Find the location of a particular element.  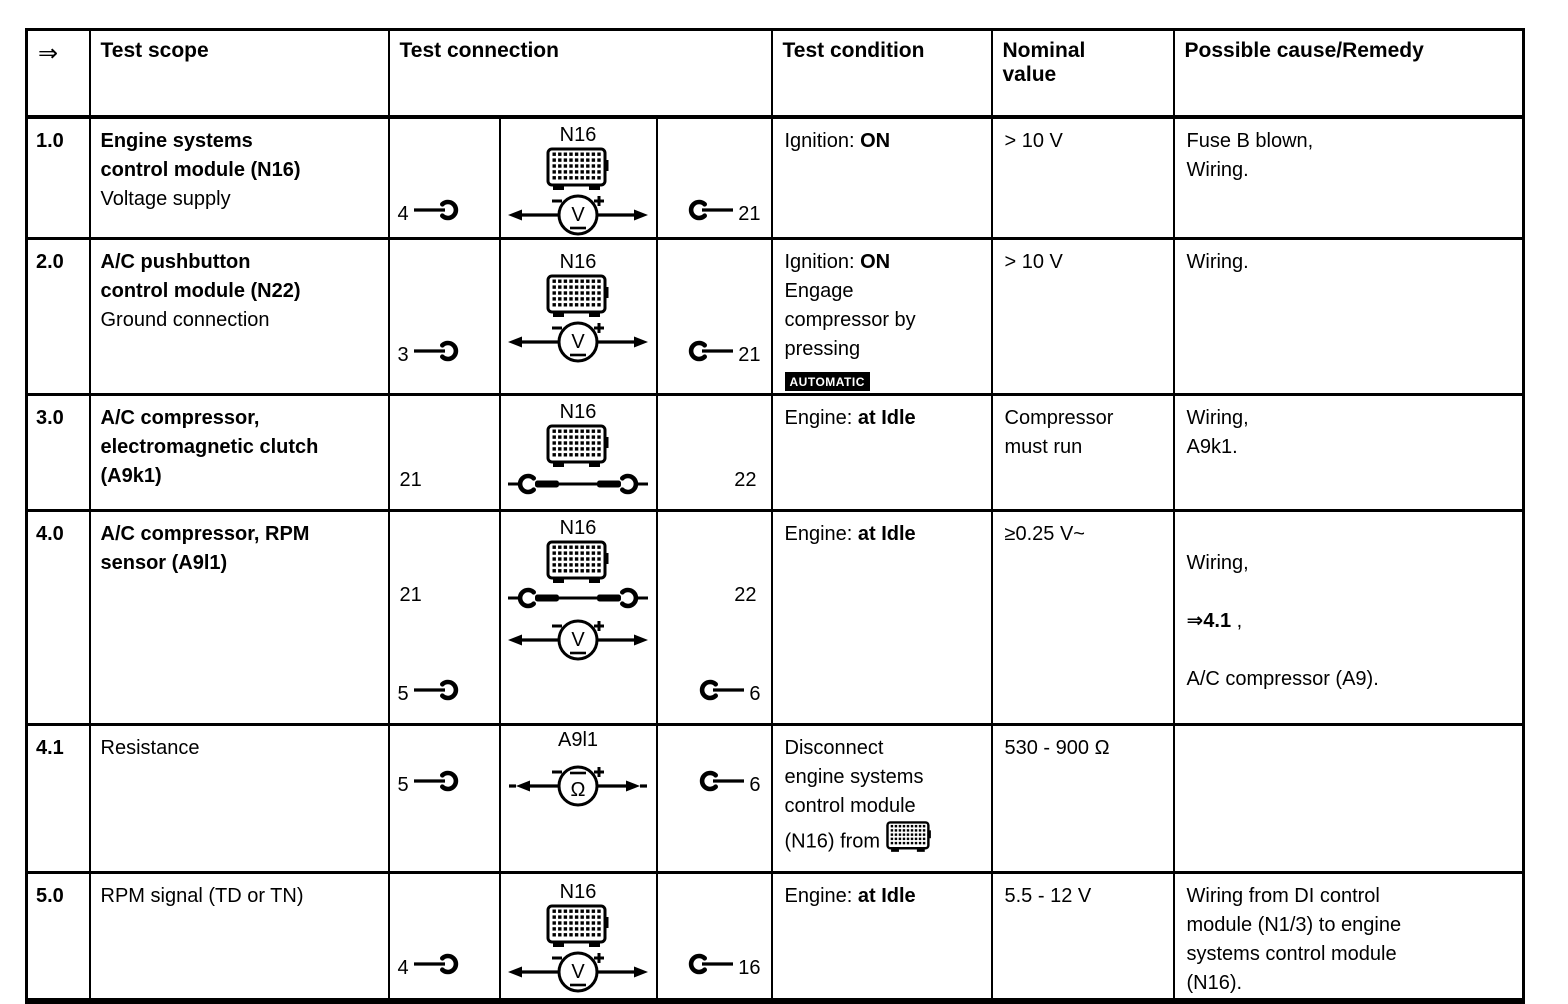

pin-left-cell: 3 is located at coordinates (444, 316).